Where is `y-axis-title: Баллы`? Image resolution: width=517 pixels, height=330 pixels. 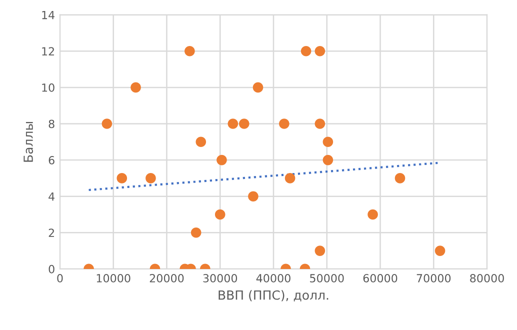 y-axis-title: Баллы is located at coordinates (28, 142).